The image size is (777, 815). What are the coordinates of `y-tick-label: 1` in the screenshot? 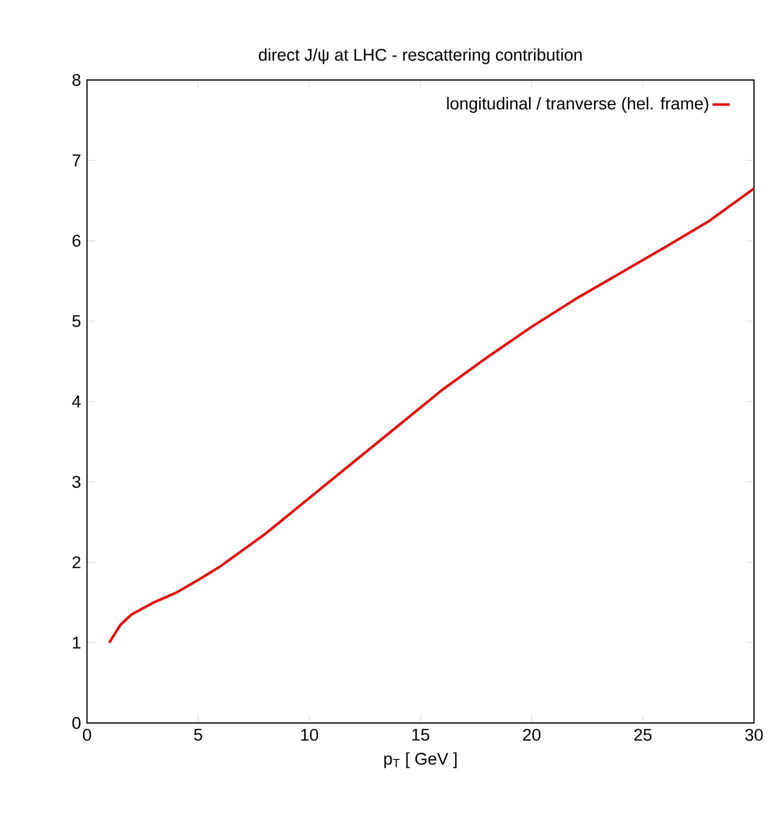 It's located at (76, 642).